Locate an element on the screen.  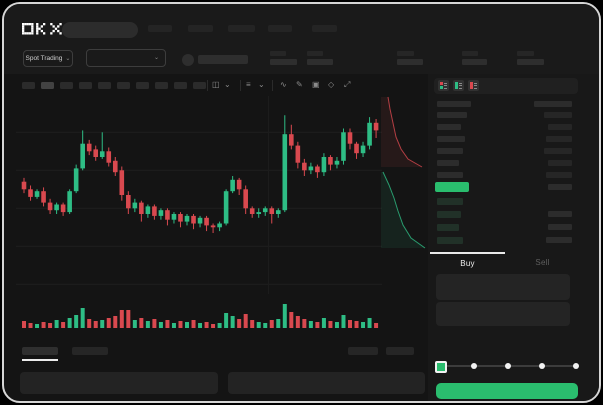
percent-slider-handle is located at coordinates (441, 367).